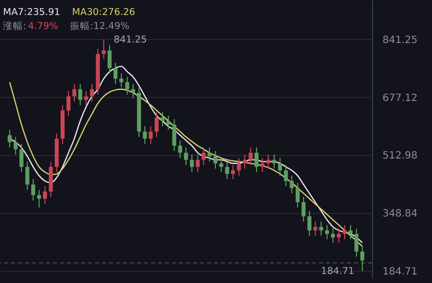 The image size is (432, 283). What do you see at coordinates (400, 98) in the screenshot?
I see `y-tick-label: 677.12` at bounding box center [400, 98].